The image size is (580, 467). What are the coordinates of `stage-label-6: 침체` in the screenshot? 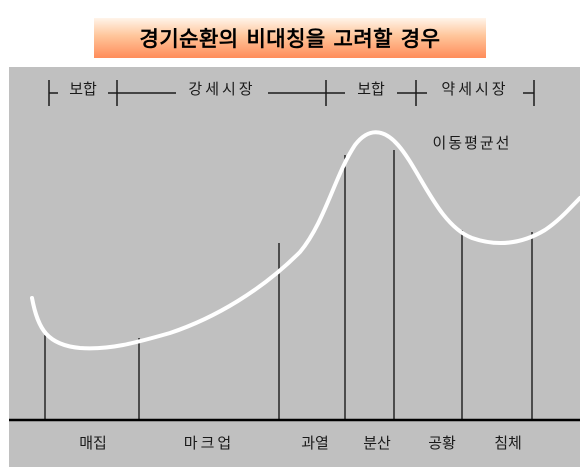 It's located at (508, 443).